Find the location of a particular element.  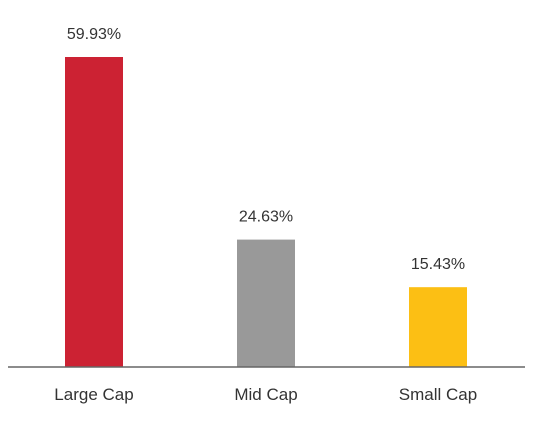

category-labels-group: Large Cap Mid Cap Small Cap is located at coordinates (265, 394).